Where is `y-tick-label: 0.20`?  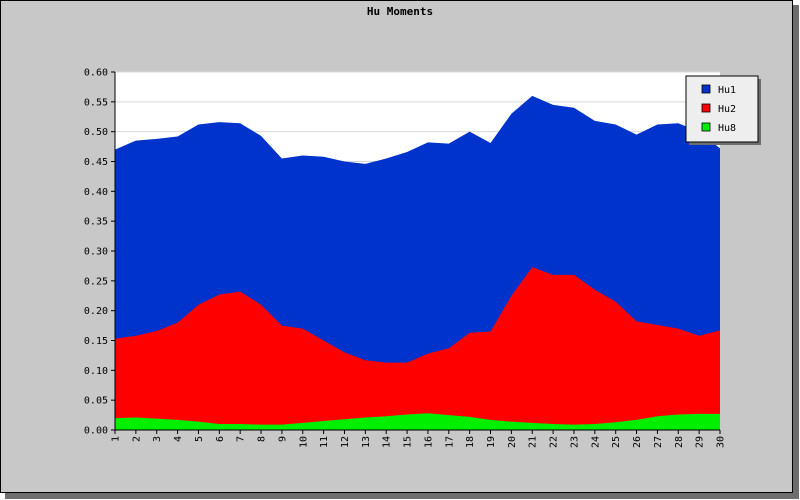 y-tick-label: 0.20 is located at coordinates (96, 311).